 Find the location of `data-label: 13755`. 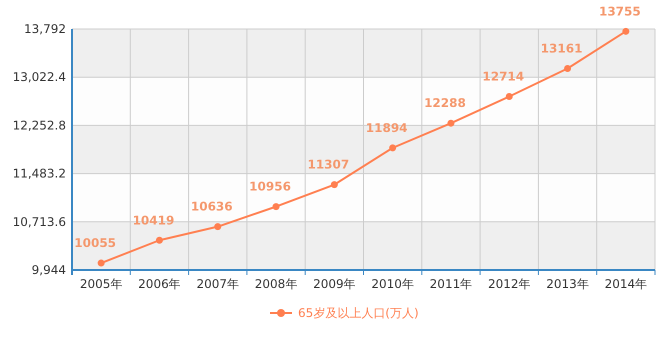

data-label: 13755 is located at coordinates (619, 11).